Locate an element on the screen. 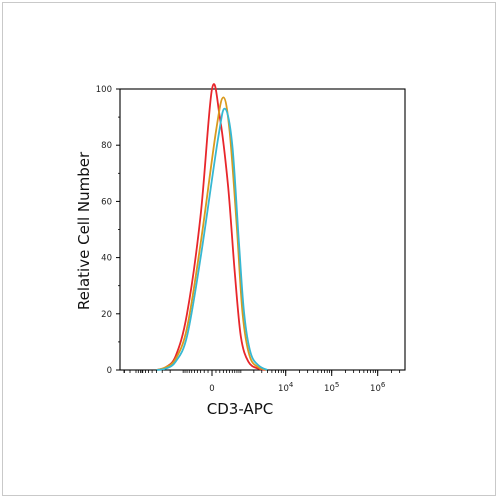 The width and height of the screenshot is (500, 500). x-tick-label: 0 is located at coordinates (211, 389).